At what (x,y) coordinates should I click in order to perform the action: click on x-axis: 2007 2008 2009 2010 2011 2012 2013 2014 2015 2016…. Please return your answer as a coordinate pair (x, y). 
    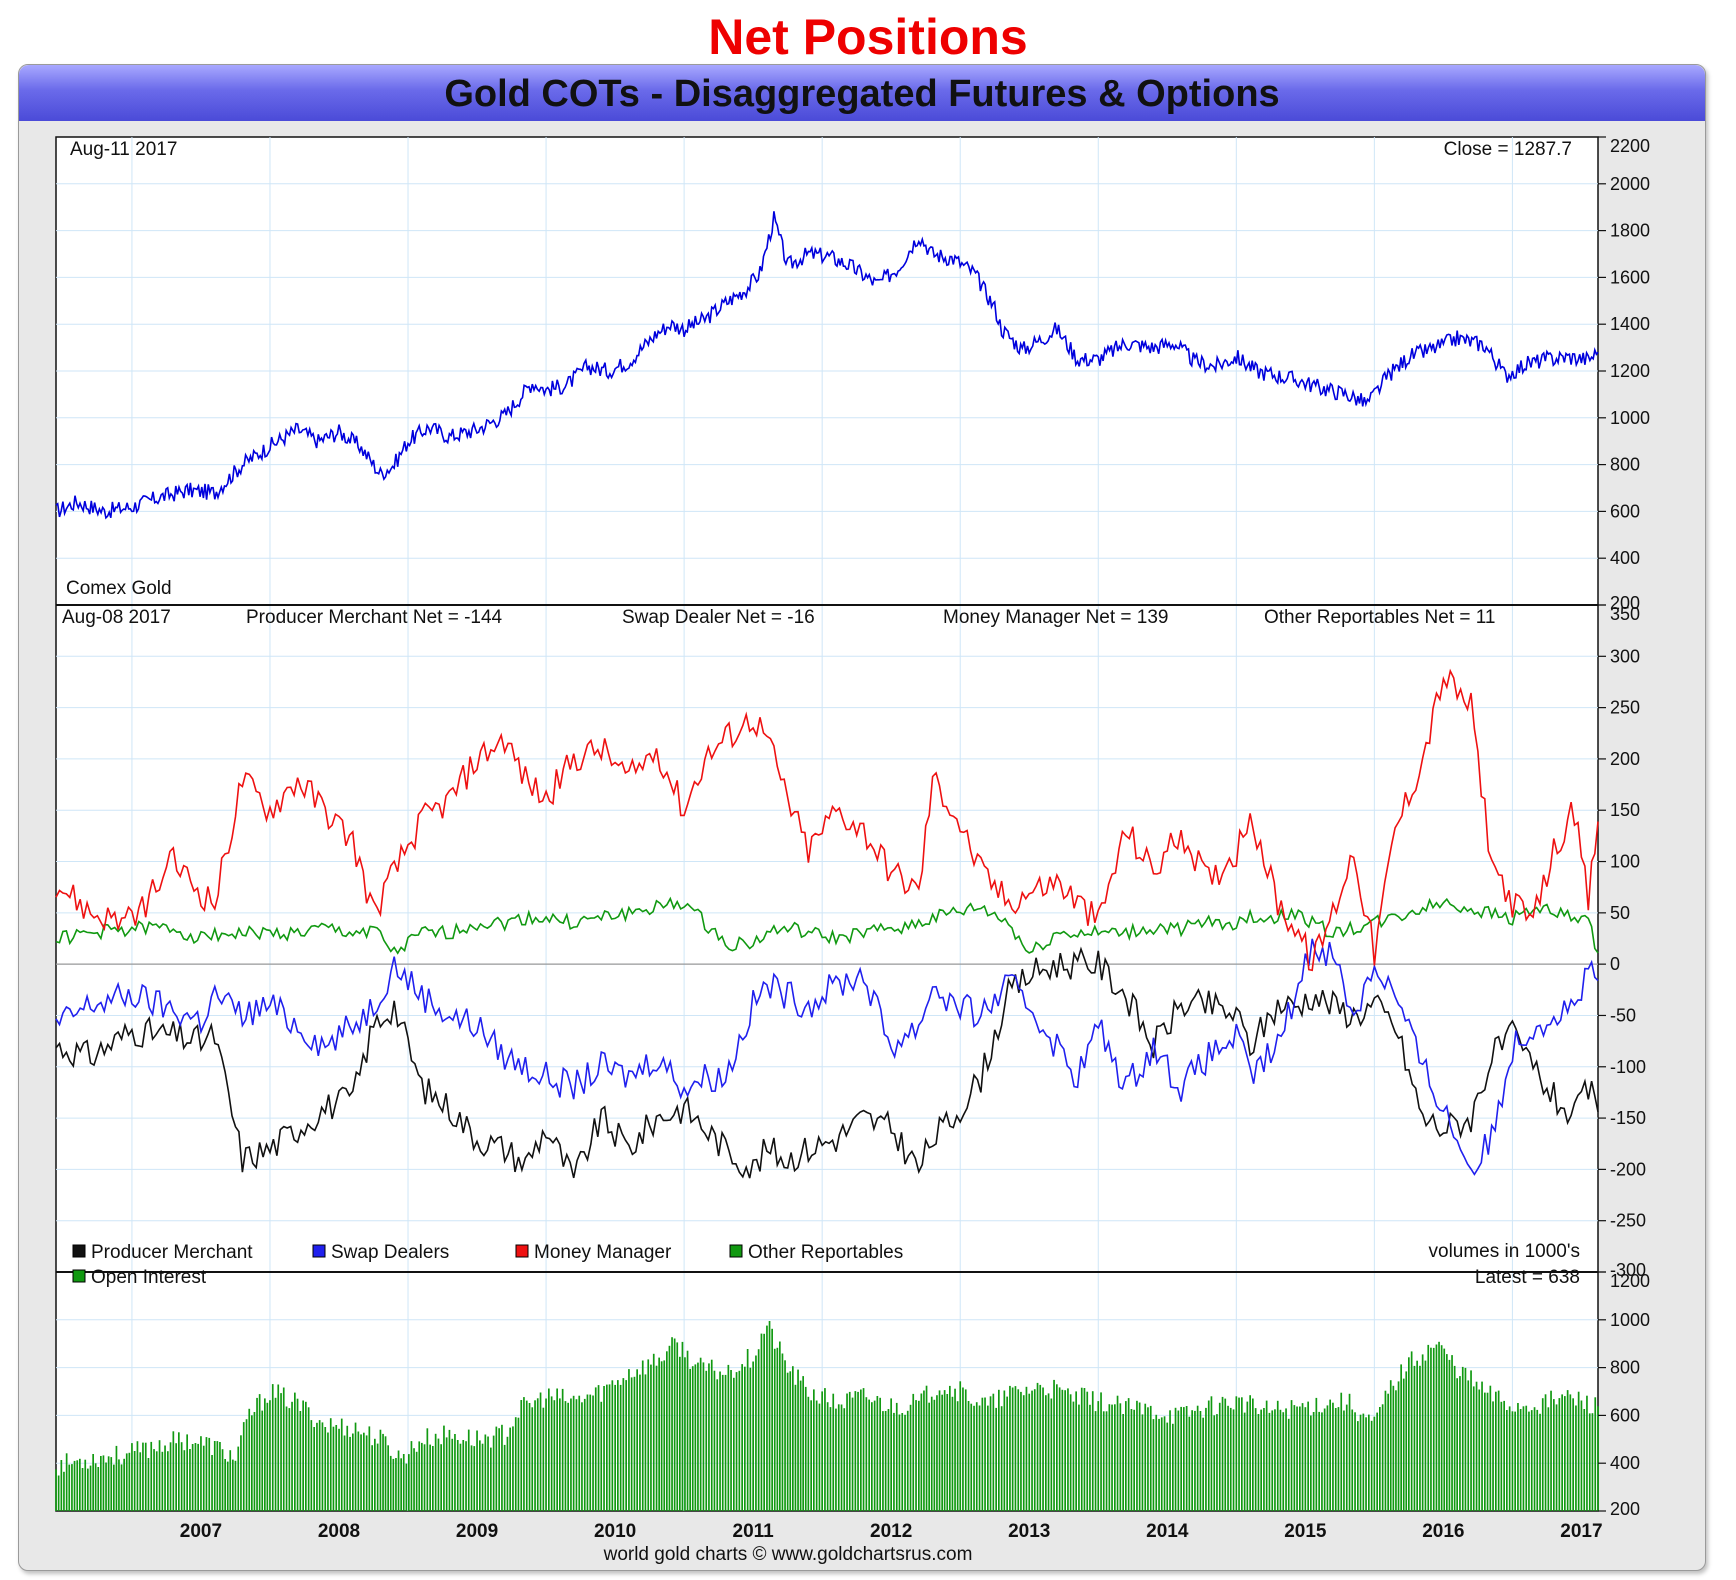
    Looking at the image, I should click on (891, 1531).